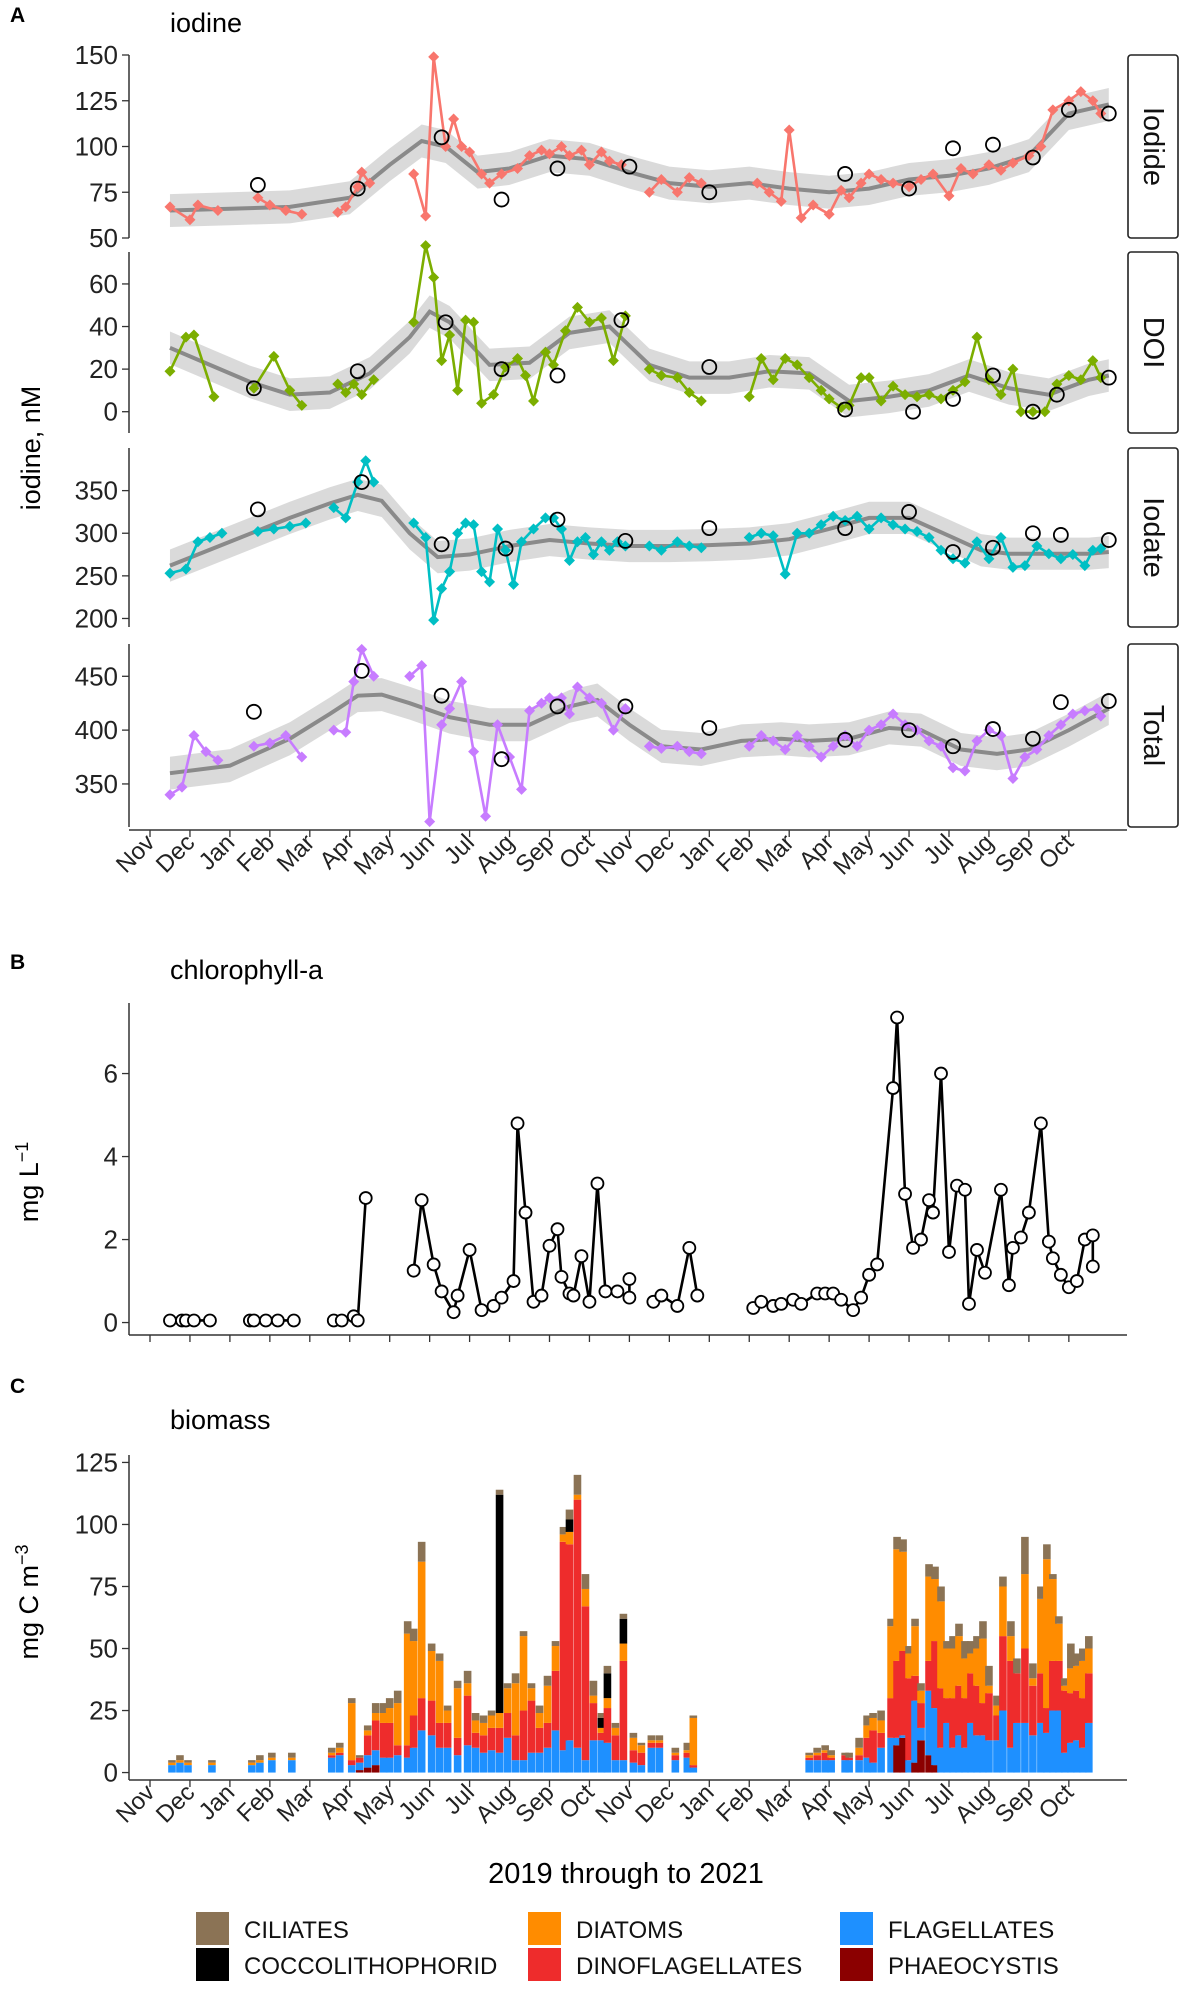  What do you see at coordinates (374, 854) in the screenshot?
I see `panel-a-x-tick-label: May` at bounding box center [374, 854].